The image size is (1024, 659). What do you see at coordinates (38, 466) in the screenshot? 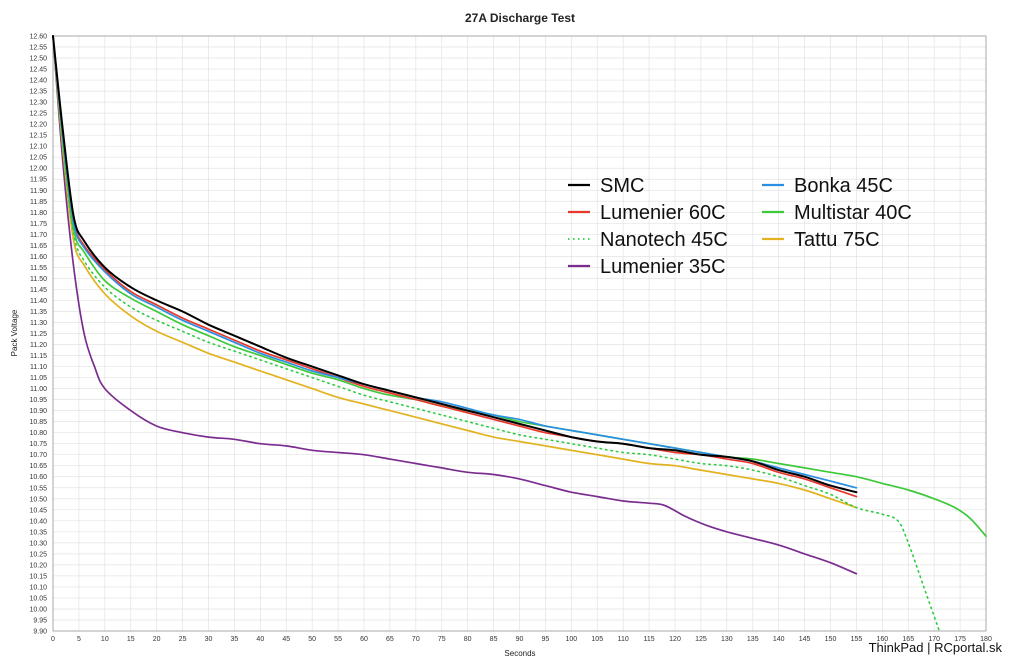
I see `y-tick-label: 10.65` at bounding box center [38, 466].